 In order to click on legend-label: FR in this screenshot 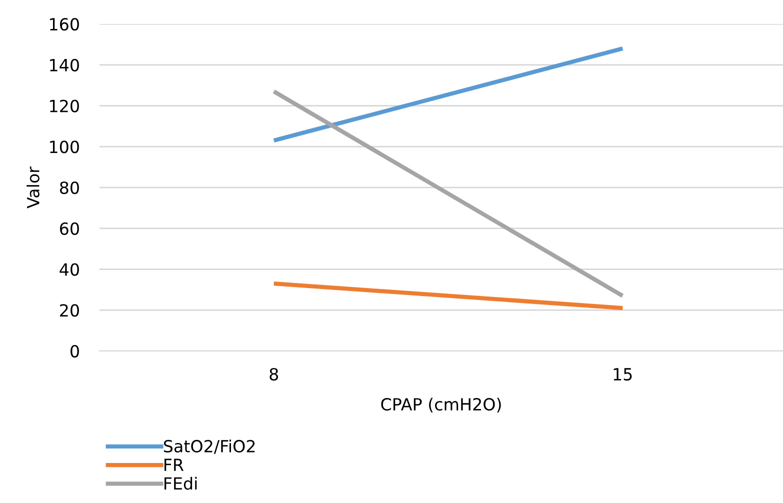, I will do `click(174, 464)`.